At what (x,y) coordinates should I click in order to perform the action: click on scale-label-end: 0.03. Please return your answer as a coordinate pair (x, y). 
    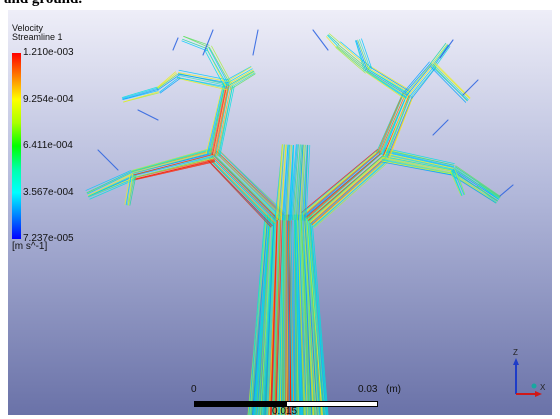
    Looking at the image, I should click on (368, 389).